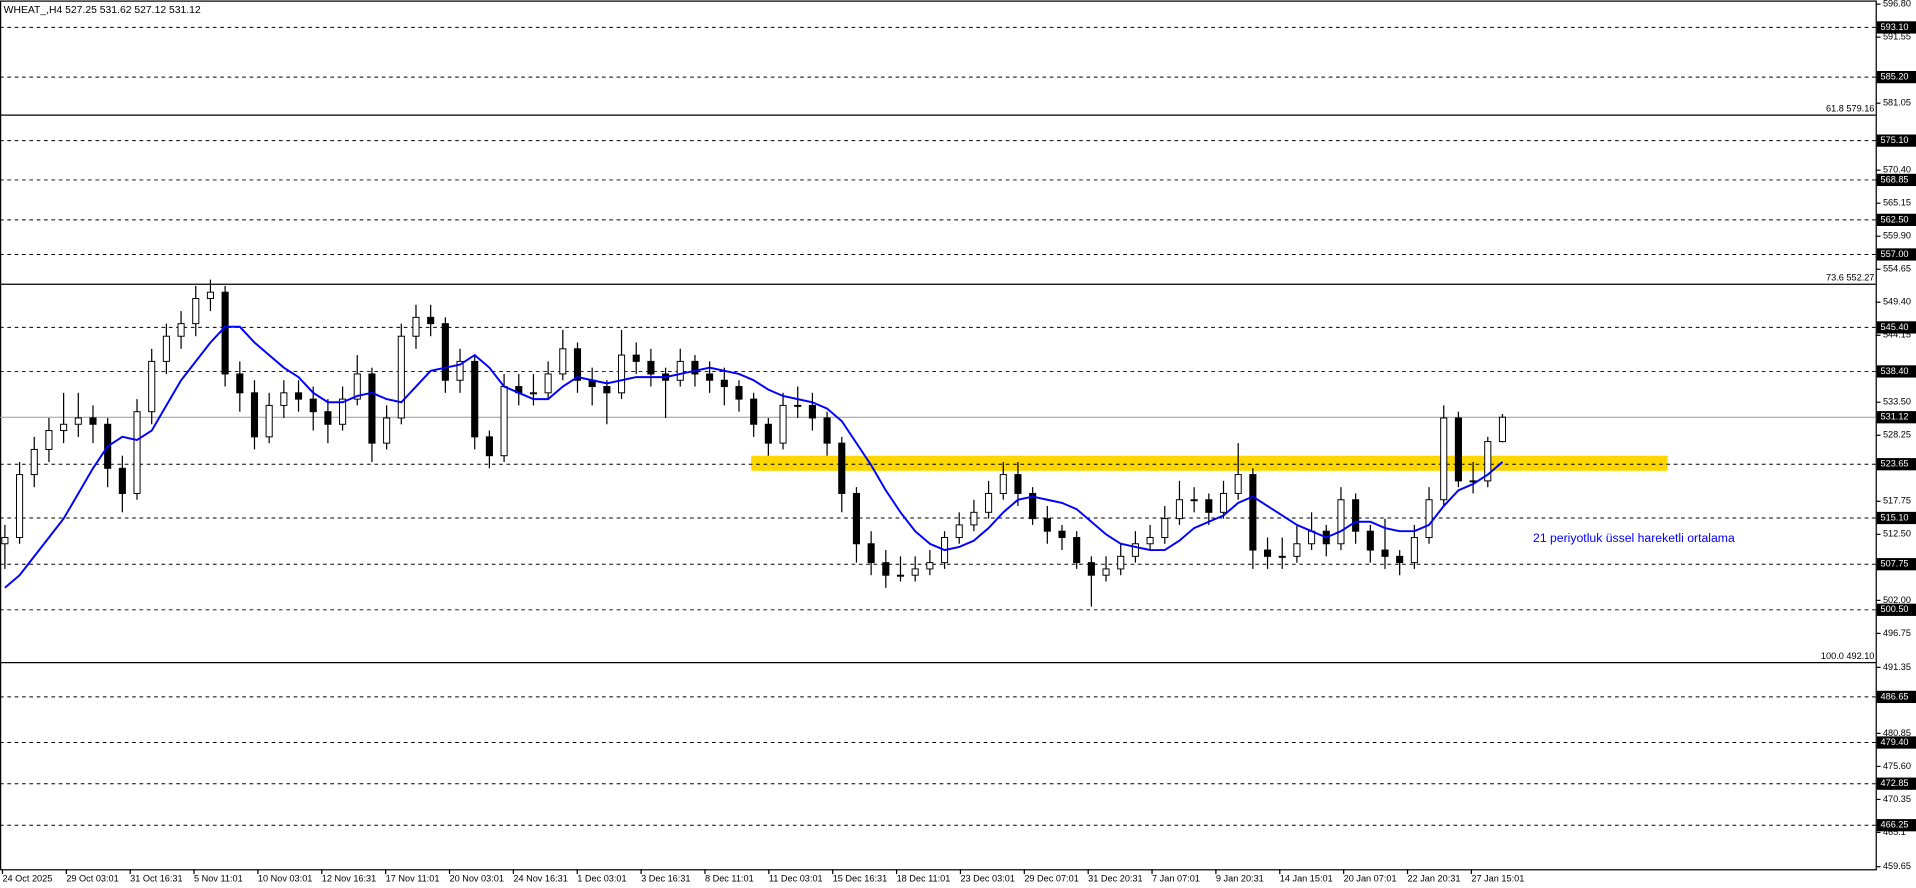 This screenshot has height=888, width=1916. Describe the element at coordinates (1897, 37) in the screenshot. I see `y-tick-label: 591.55` at that location.